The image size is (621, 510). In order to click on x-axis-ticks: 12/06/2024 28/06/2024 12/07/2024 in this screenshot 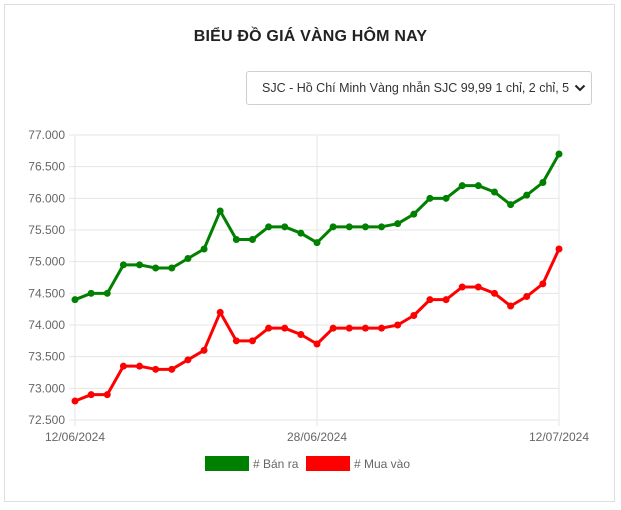, I will do `click(317, 437)`.